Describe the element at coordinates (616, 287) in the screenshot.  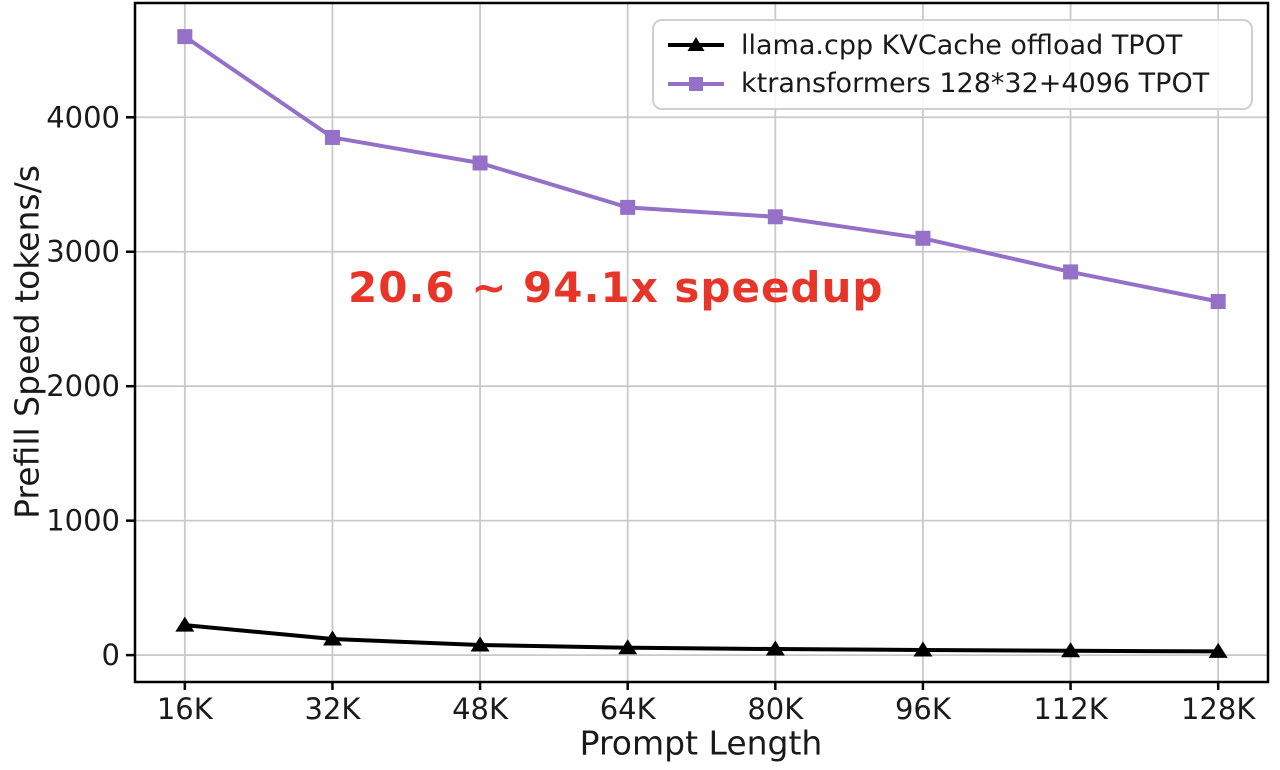
I see `speedup-annotation: 20.6 ~ 94.1x speedup` at that location.